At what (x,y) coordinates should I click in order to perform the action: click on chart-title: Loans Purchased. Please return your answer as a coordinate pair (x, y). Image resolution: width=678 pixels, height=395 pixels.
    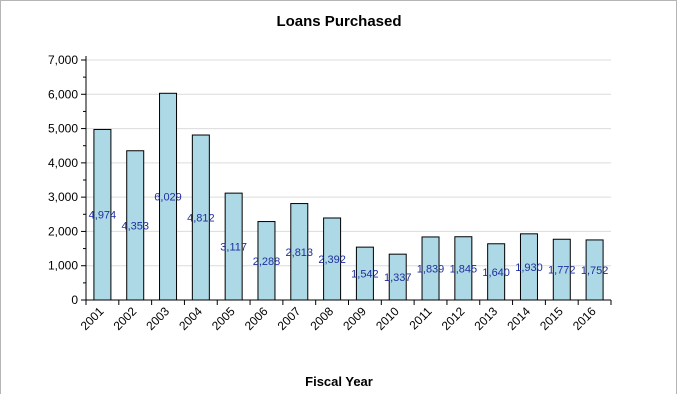
    Looking at the image, I should click on (339, 21).